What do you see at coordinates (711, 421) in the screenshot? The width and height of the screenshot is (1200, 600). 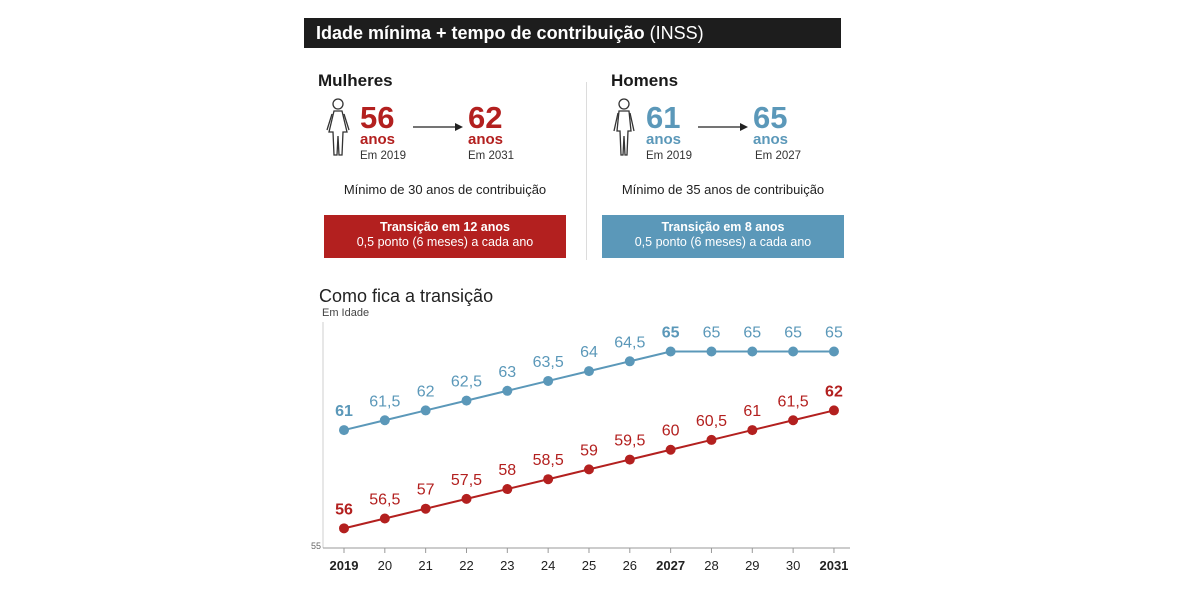 I see `data-label-mulheres: 60,5` at bounding box center [711, 421].